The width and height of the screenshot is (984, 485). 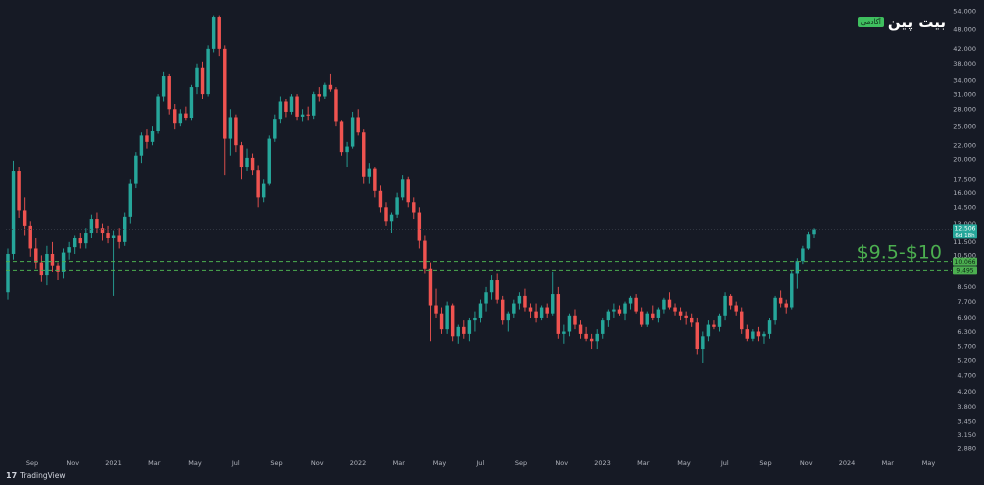 I want to click on y-tick-label: 13.000, so click(x=964, y=224).